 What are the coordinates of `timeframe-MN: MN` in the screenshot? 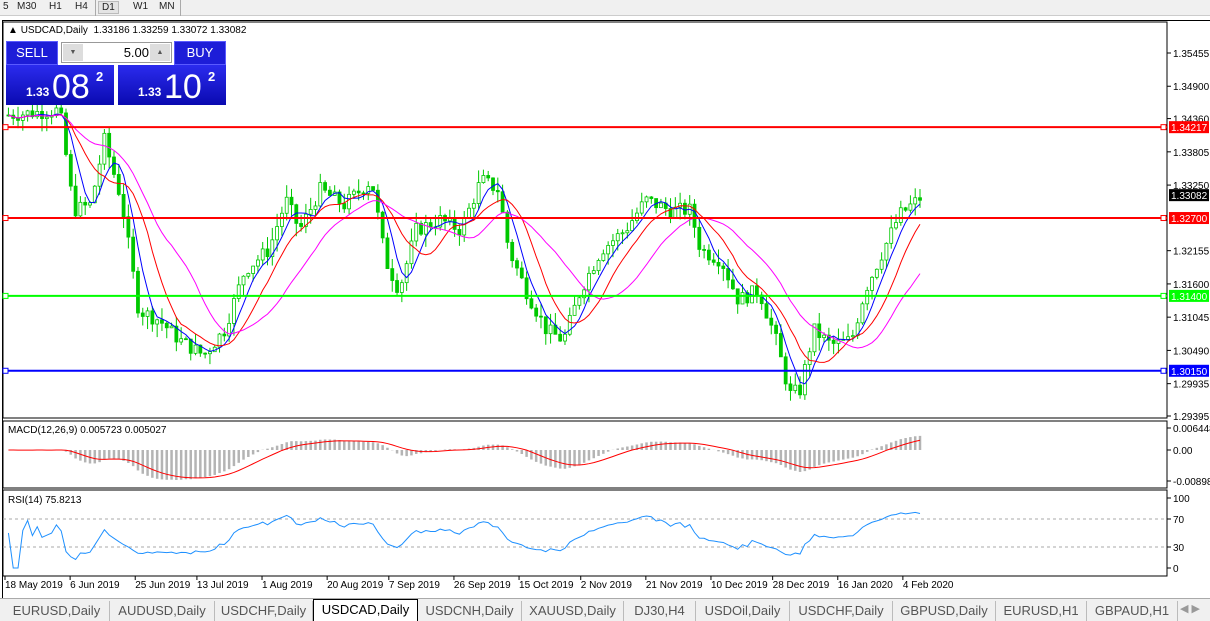 It's located at (167, 6).